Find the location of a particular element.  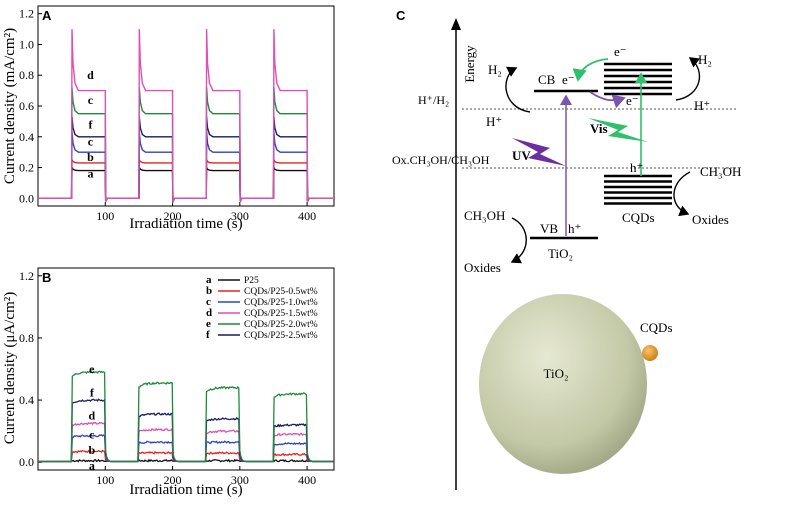

panel-c-letter: C is located at coordinates (401, 15).